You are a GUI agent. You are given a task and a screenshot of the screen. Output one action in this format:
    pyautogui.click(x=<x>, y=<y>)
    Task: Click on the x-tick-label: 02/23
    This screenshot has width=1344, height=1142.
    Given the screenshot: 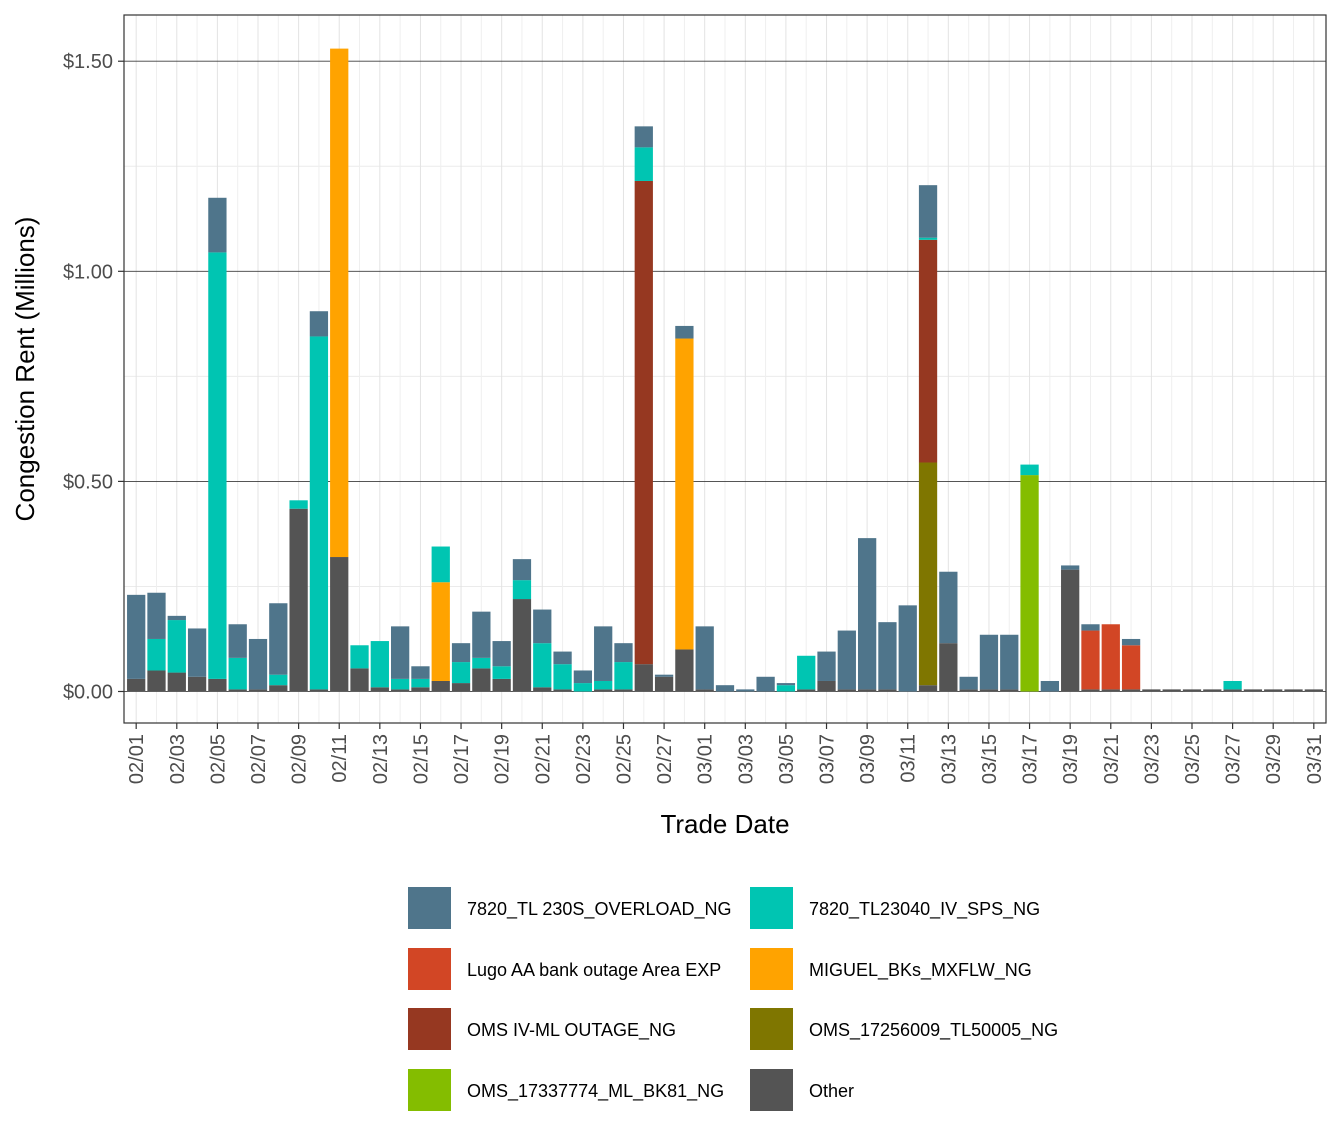 What is the action you would take?
    pyautogui.click(x=584, y=759)
    